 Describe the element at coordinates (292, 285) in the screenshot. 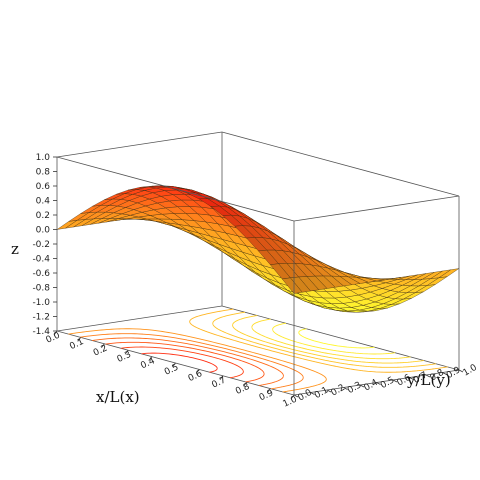

I see `surface-cell` at that location.